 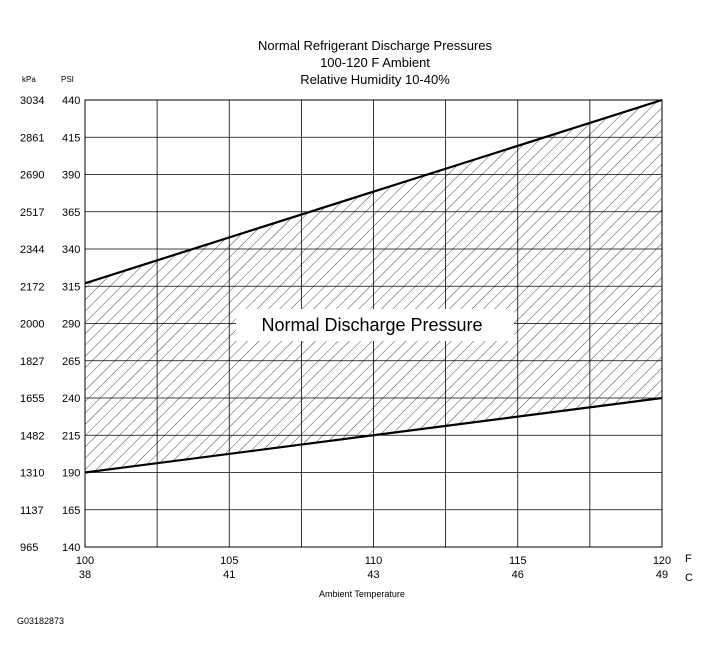 I want to click on x-tick-label-c: 38, so click(x=85, y=575).